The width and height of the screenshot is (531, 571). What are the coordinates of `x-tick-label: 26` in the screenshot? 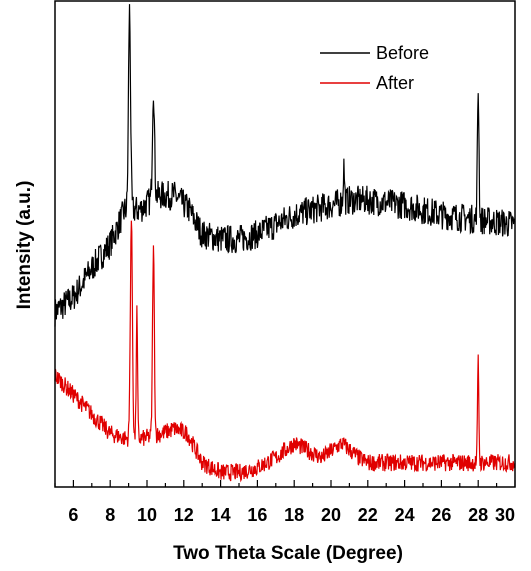 It's located at (441, 515).